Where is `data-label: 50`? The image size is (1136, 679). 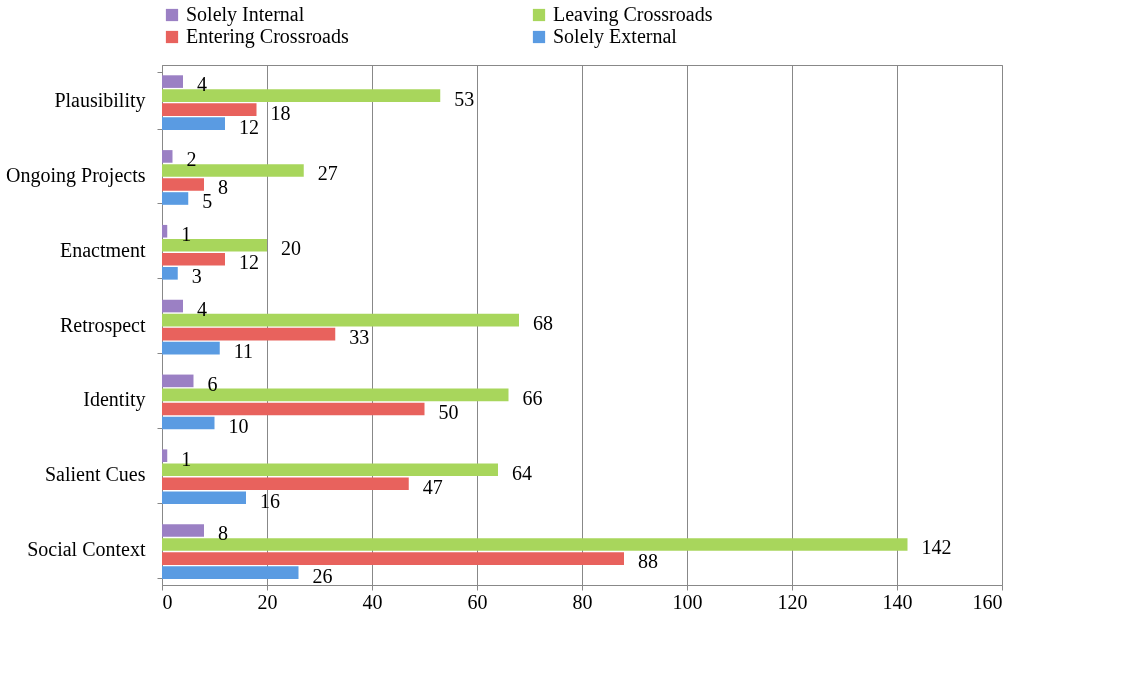 data-label: 50 is located at coordinates (448, 411).